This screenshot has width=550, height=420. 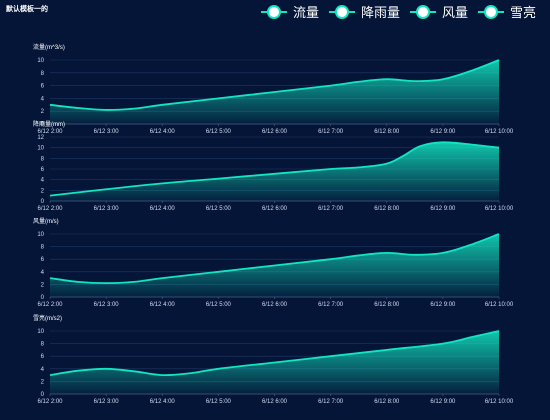 What do you see at coordinates (46, 221) in the screenshot?
I see `y-axis-label: 风量(m/s)` at bounding box center [46, 221].